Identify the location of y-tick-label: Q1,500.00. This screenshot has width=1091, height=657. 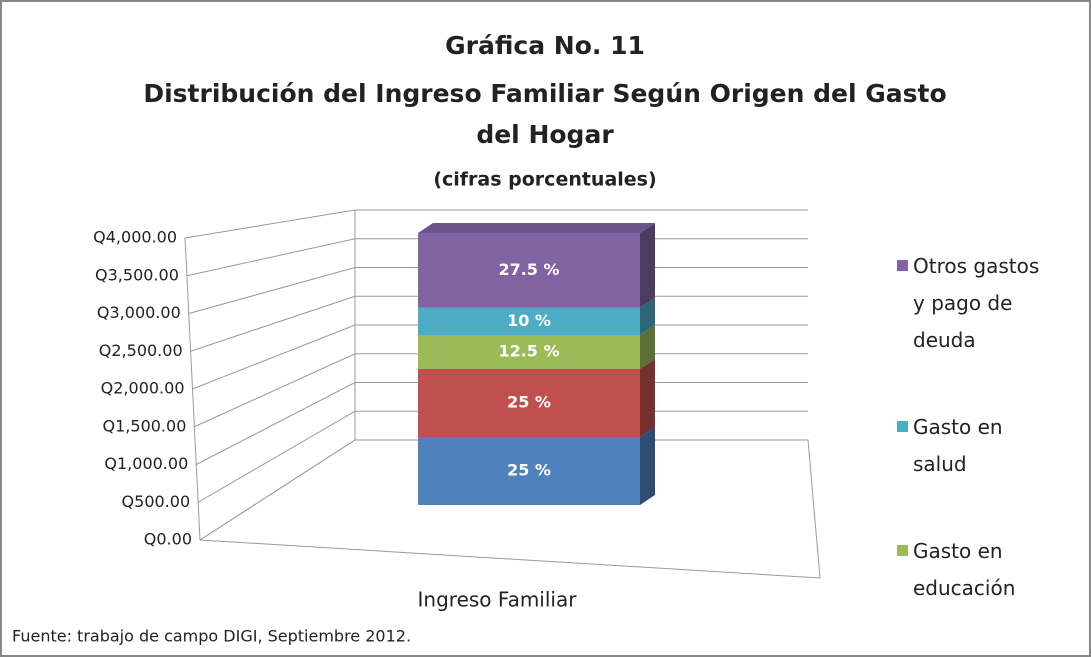
(145, 425).